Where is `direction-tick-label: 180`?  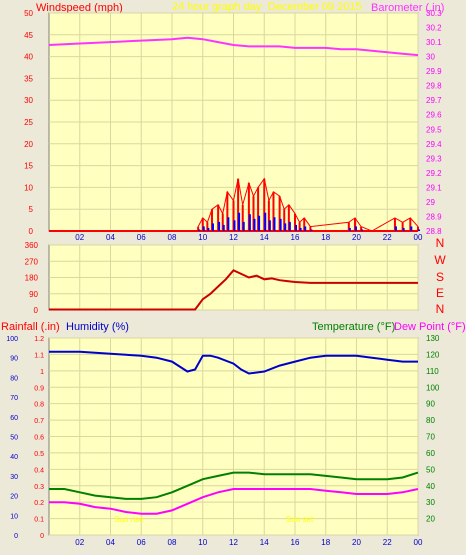 direction-tick-label: 180 is located at coordinates (32, 278).